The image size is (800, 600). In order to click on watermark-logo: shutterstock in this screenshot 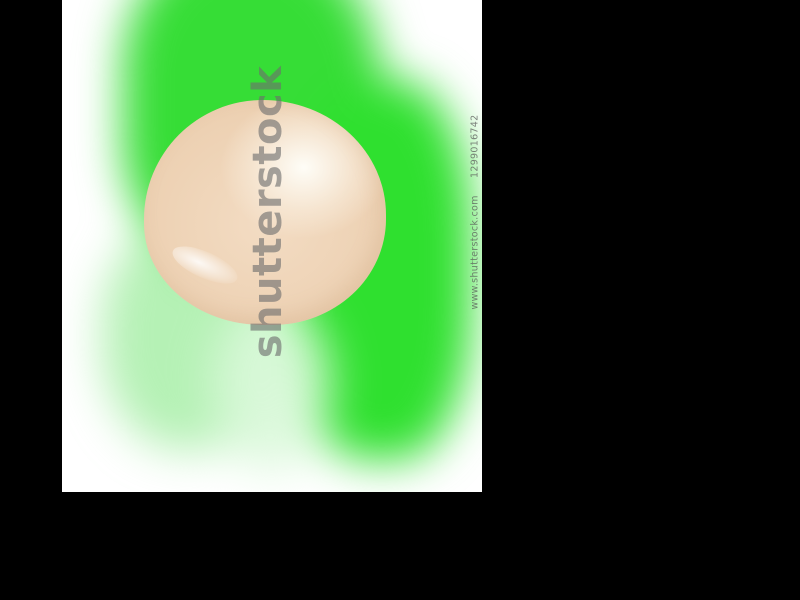, I will do `click(268, 212)`.